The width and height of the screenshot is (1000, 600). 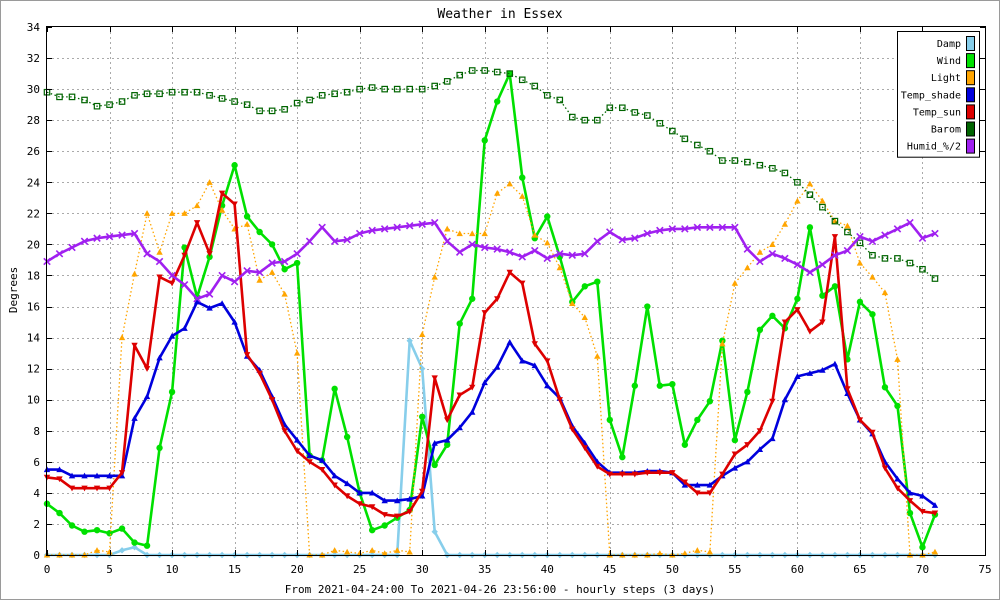 I want to click on x-tick-label: 10, so click(x=171, y=569).